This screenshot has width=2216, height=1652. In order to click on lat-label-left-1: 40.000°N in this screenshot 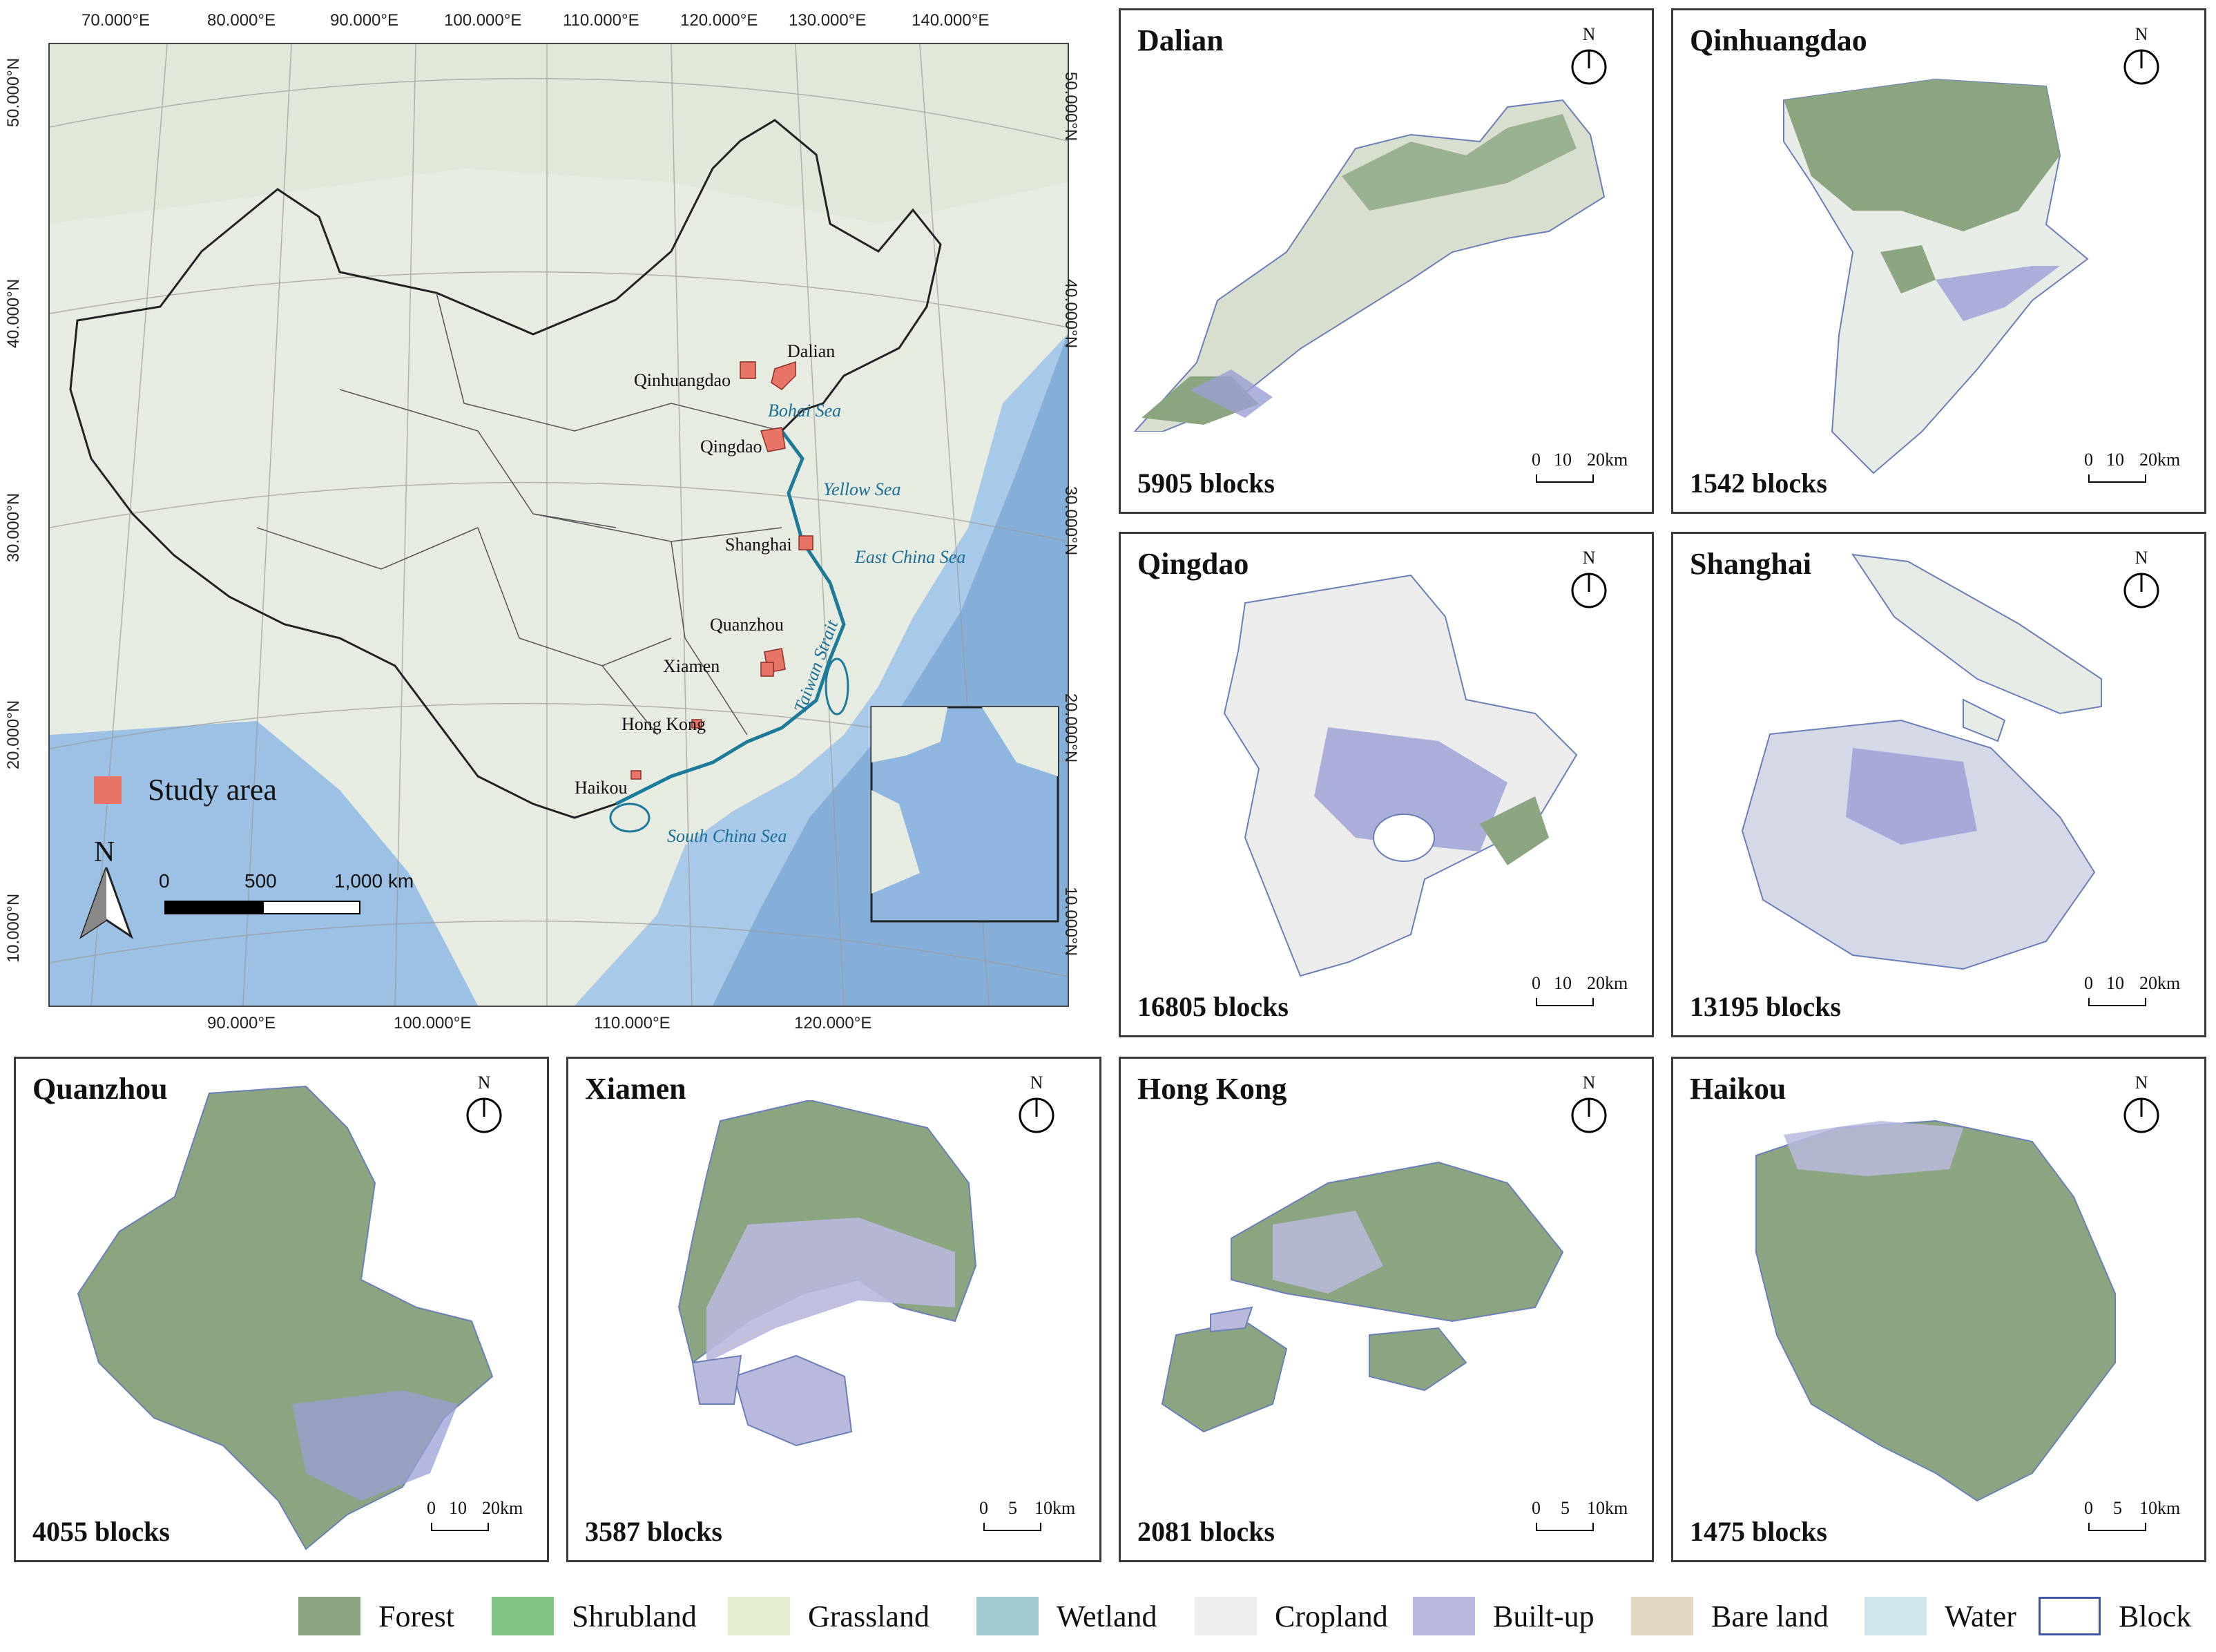, I will do `click(13, 313)`.